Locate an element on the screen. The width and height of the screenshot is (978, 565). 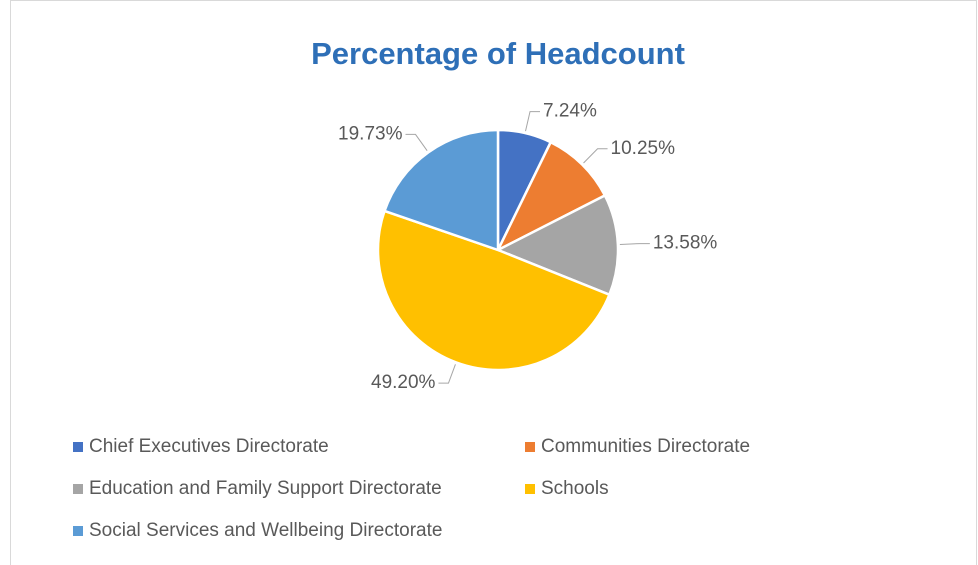
data-label: 13.58% is located at coordinates (685, 243).